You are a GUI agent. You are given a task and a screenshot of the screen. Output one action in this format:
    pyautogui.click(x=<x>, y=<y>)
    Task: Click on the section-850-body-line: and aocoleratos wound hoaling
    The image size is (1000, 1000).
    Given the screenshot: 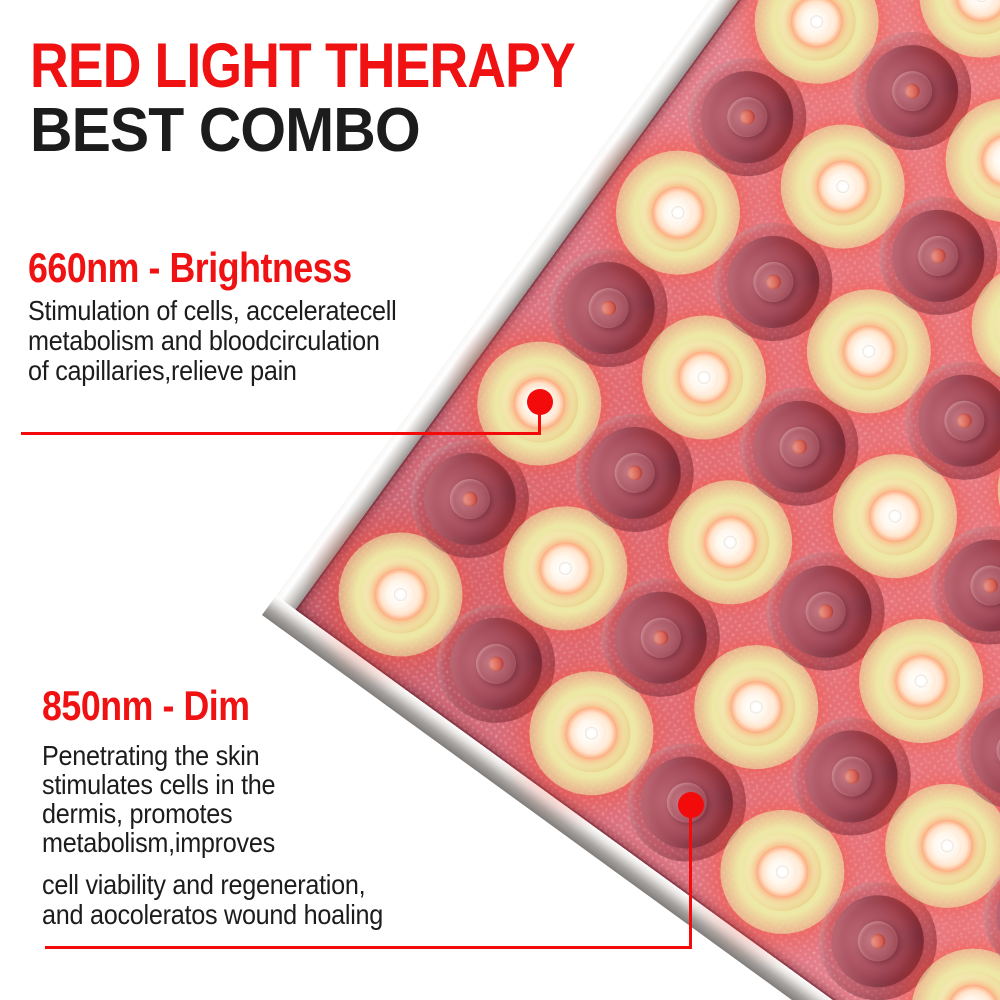 What is the action you would take?
    pyautogui.click(x=213, y=914)
    